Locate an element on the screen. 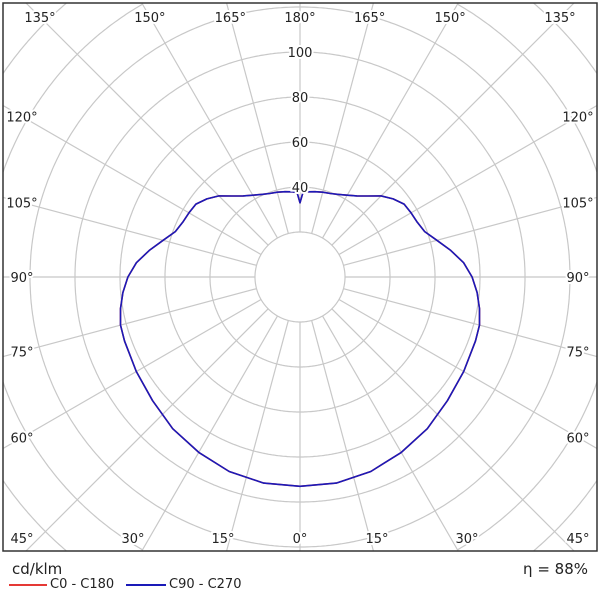 This screenshot has width=600, height=600. radial-tick-label: 100 is located at coordinates (300, 53).